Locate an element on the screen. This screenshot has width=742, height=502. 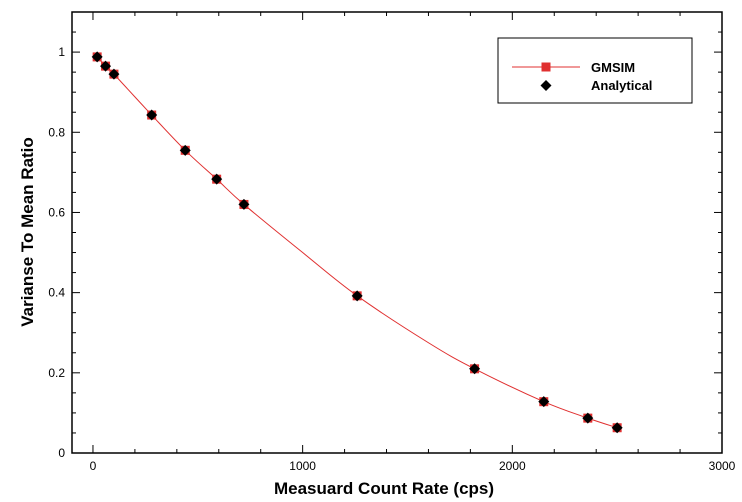
legend-box is located at coordinates (595, 70).